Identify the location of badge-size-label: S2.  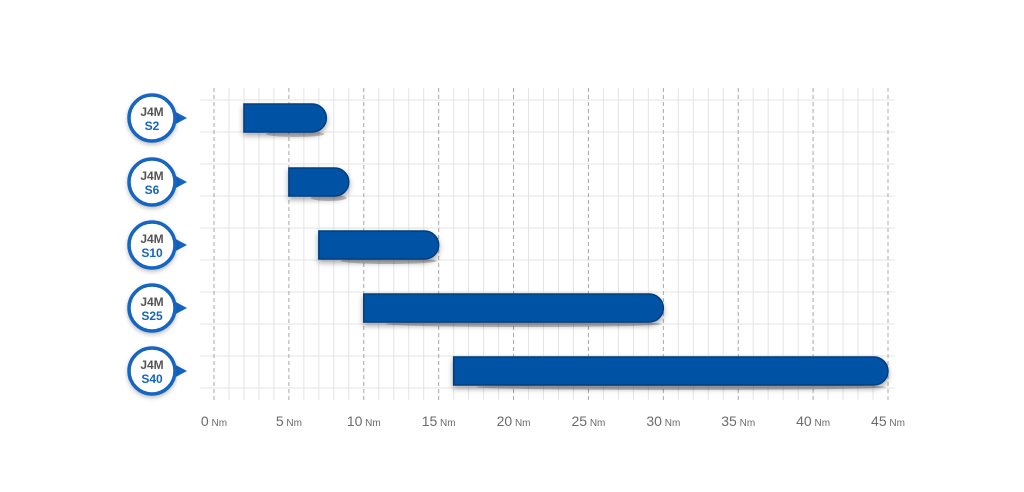
(152, 126).